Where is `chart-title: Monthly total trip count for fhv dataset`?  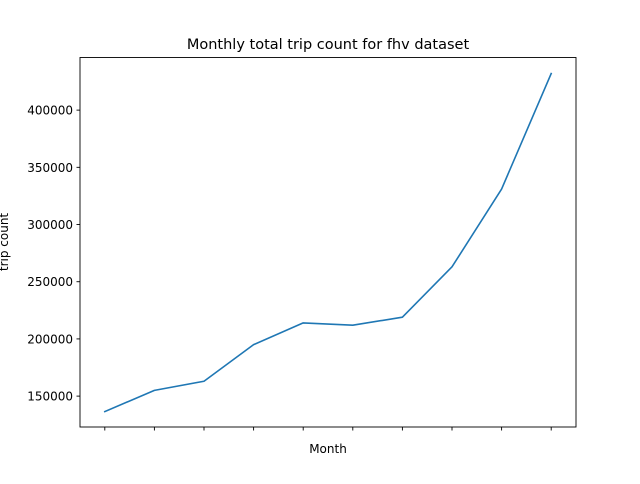 chart-title: Monthly total trip count for fhv dataset is located at coordinates (328, 45).